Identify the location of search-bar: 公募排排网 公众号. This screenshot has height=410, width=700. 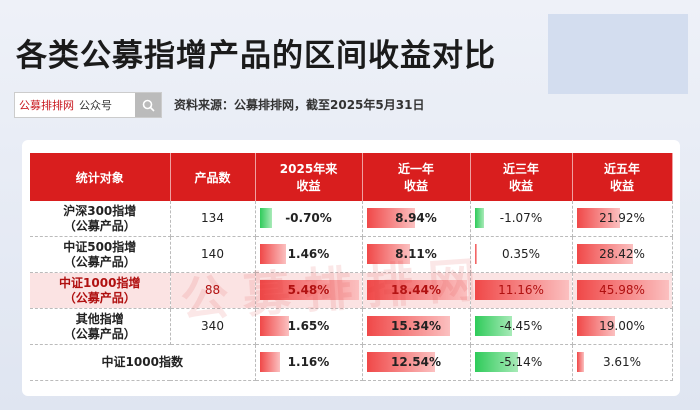
(88, 105).